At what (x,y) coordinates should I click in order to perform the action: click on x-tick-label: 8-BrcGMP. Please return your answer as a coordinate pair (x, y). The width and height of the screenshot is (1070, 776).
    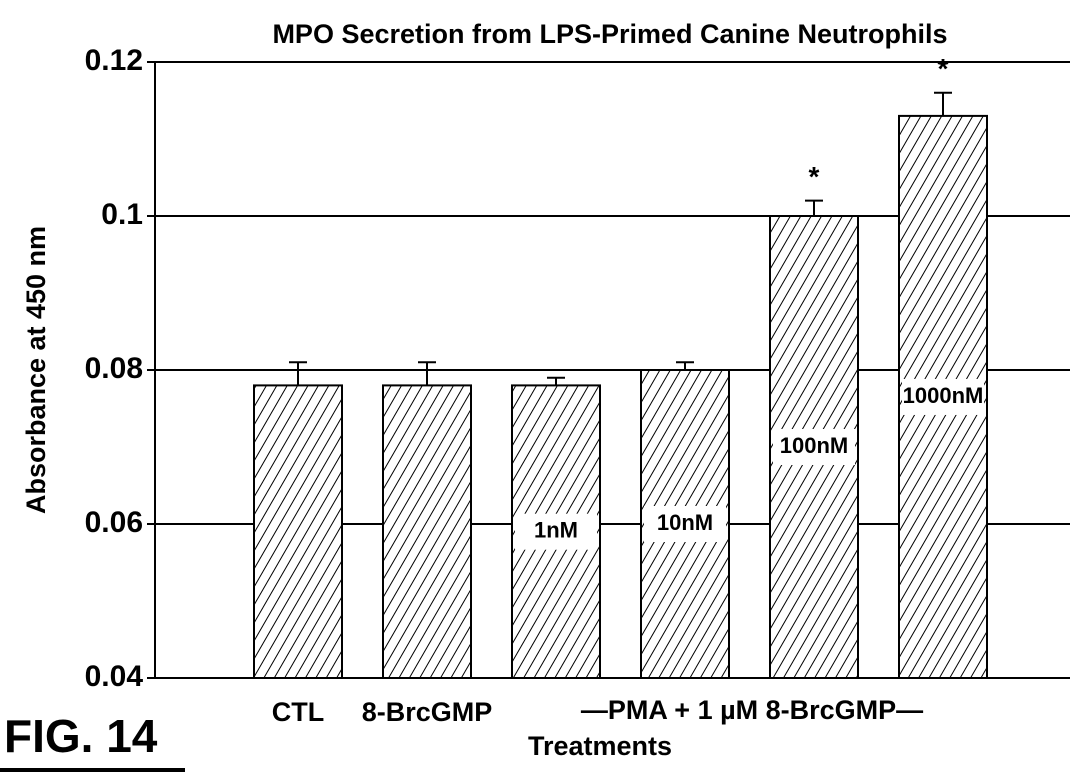
    Looking at the image, I should click on (427, 712).